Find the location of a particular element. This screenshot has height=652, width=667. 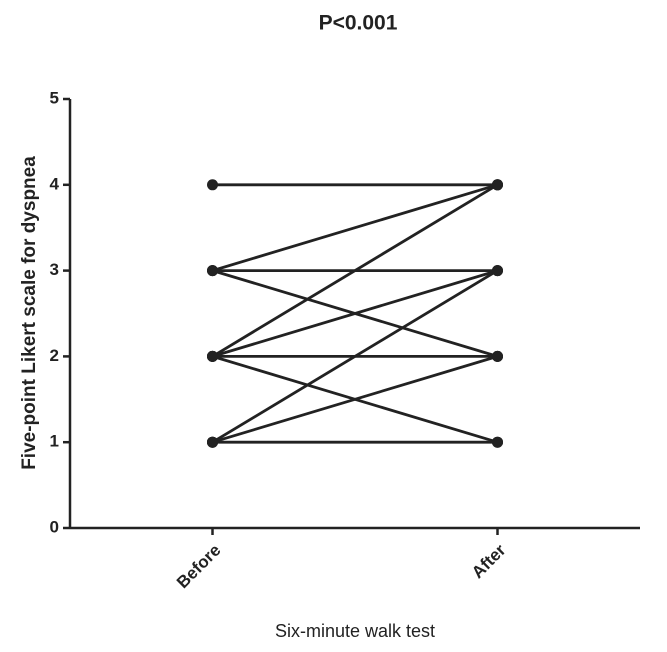

y-axis-label: Five-point Likert scale for dyspnea is located at coordinates (29, 313).